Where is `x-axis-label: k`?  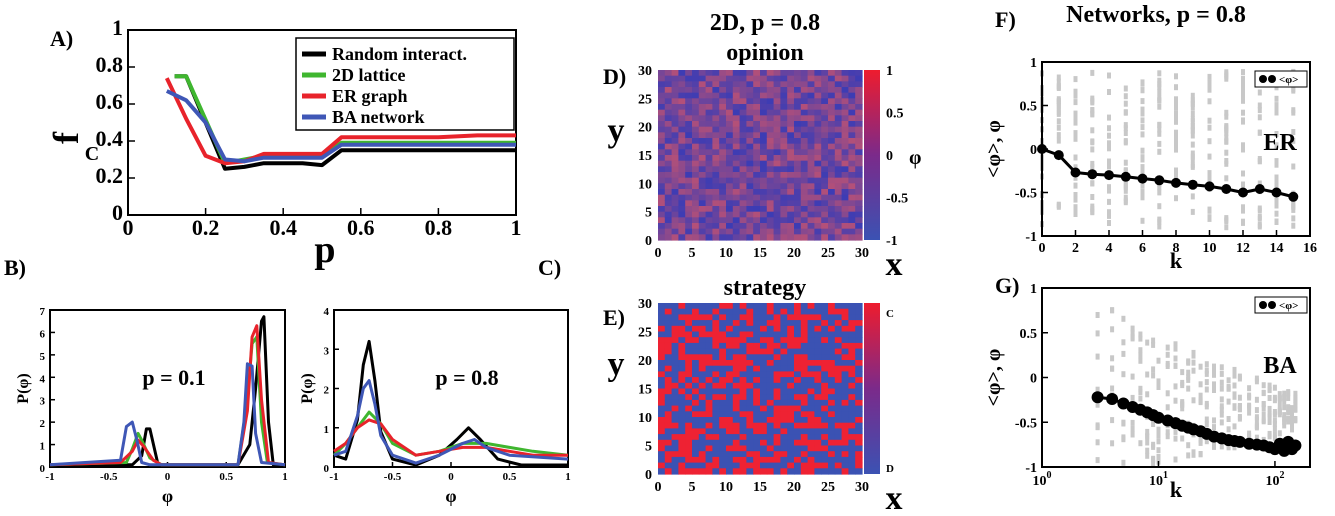 x-axis-label: k is located at coordinates (1176, 489).